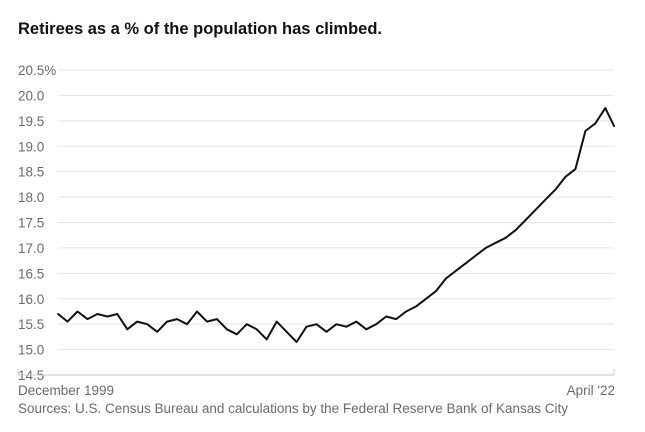 The image size is (645, 432). What do you see at coordinates (31, 121) in the screenshot?
I see `y-tick-label: 19.5` at bounding box center [31, 121].